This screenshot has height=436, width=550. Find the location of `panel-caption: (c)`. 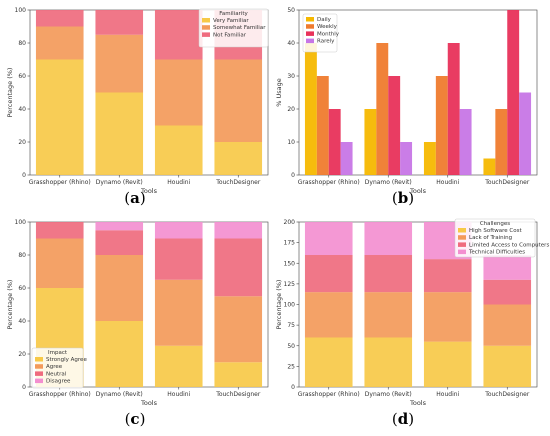

panel-caption: (c) is located at coordinates (135, 419).